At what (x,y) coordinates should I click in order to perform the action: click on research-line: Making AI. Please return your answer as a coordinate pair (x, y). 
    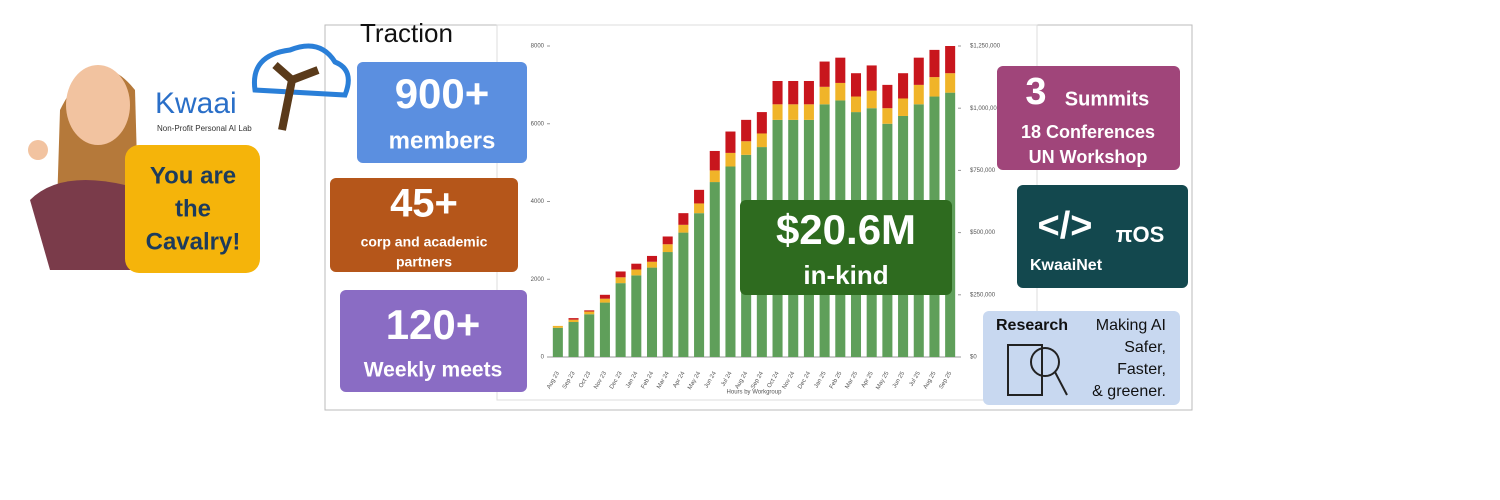
    Looking at the image, I should click on (1131, 325).